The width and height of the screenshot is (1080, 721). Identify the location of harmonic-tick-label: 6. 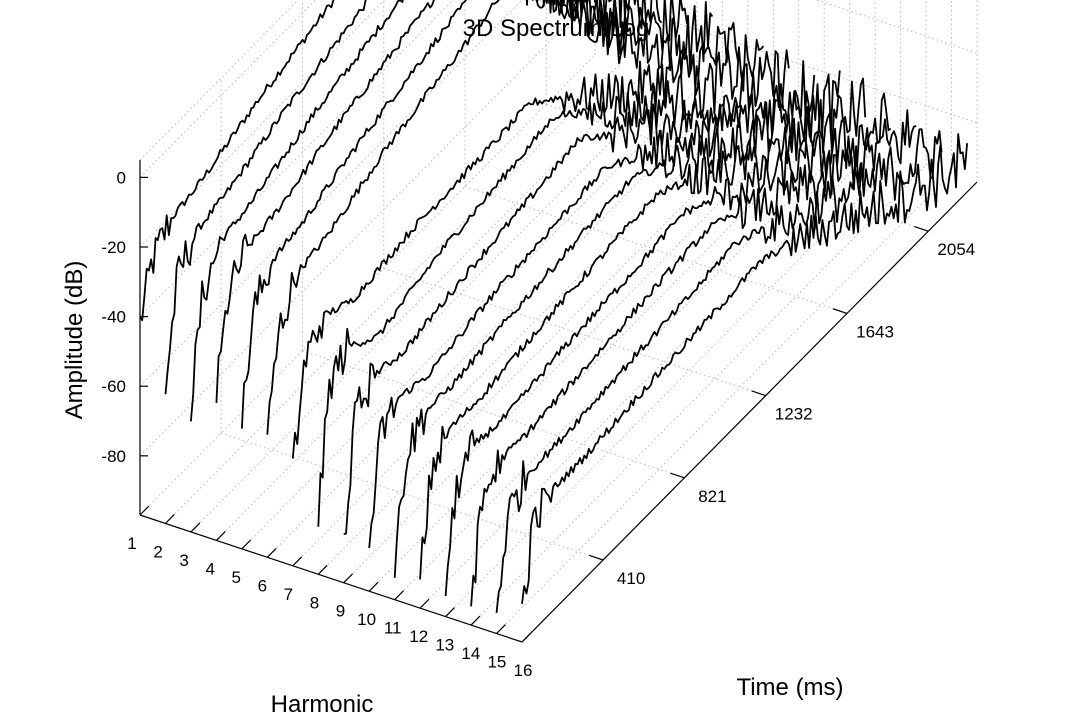
(262, 585).